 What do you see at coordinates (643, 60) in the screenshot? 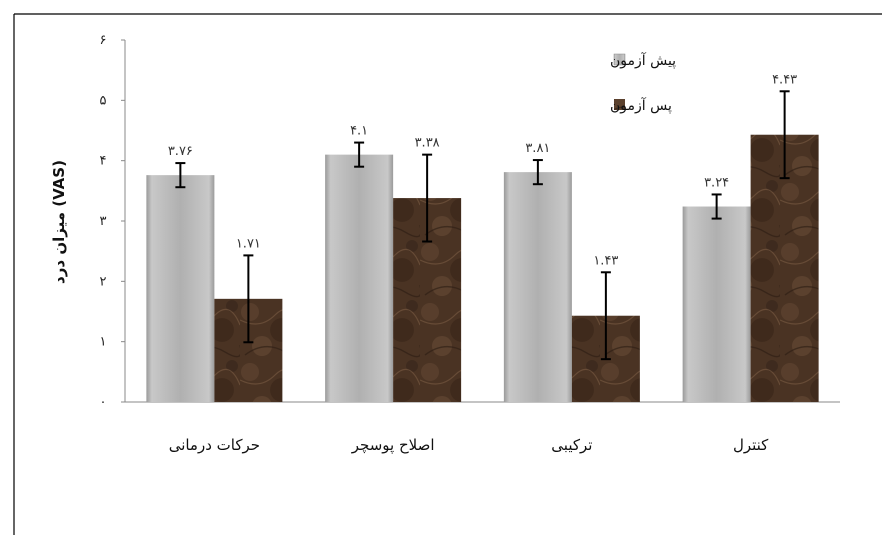
I see `legend-label-pretest: پیش آزمون` at bounding box center [643, 60].